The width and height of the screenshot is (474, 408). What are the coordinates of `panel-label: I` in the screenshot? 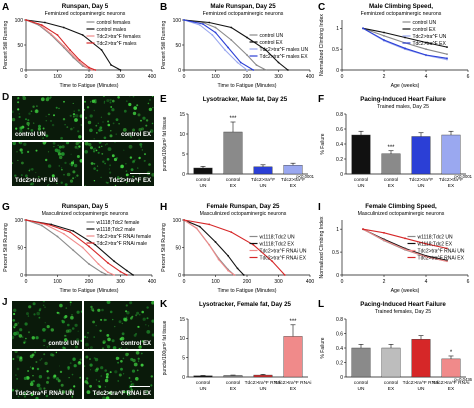 It's located at (319, 207).